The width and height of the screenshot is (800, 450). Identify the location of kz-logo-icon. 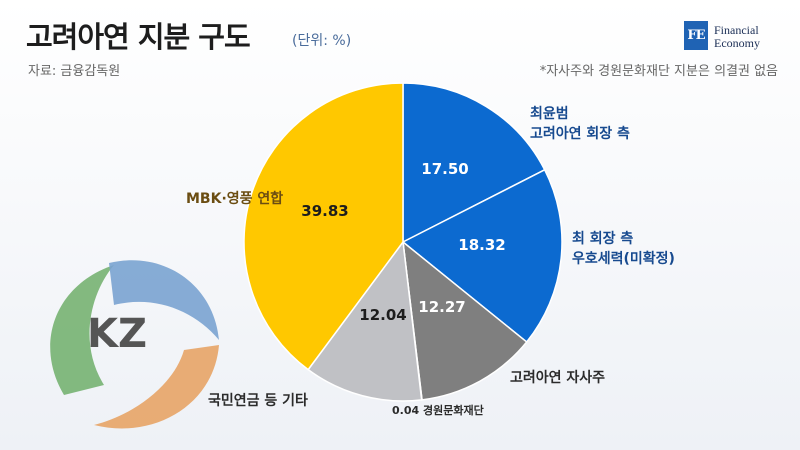
(134, 344).